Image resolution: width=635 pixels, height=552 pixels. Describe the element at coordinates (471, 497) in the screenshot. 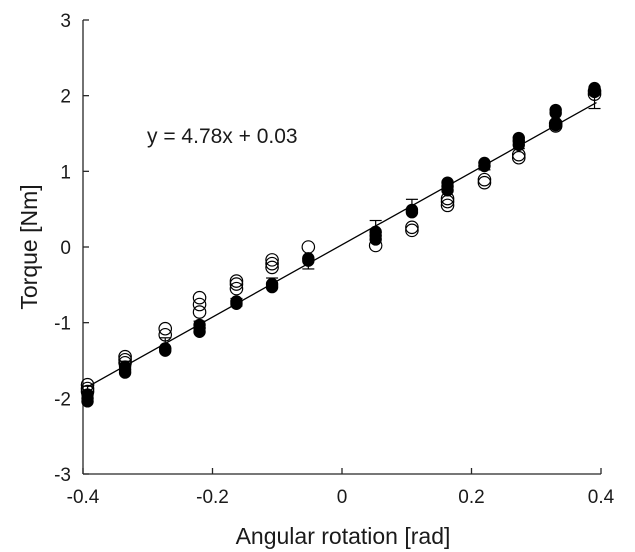

I see `x-tick-label: 0.2` at that location.